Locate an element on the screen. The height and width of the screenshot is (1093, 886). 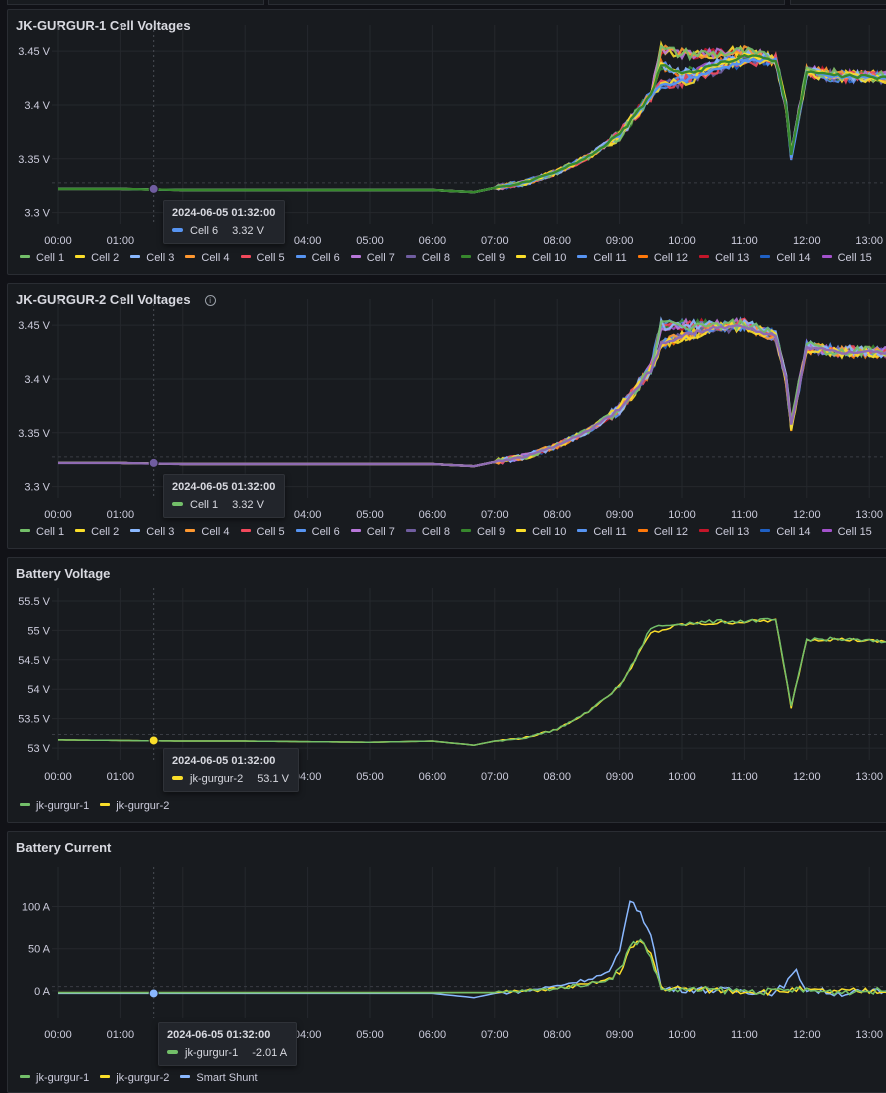
x-tick-label: 10:00 is located at coordinates (682, 241).